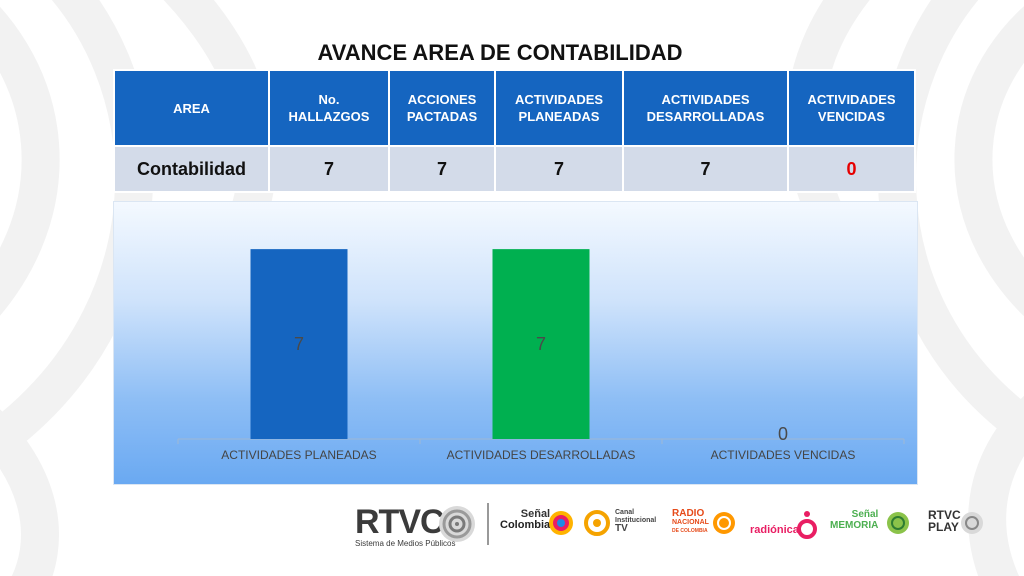 The image size is (1024, 576). What do you see at coordinates (559, 108) in the screenshot?
I see `header-actividades-planeadas: ACTIVIDADES PLANEADAS` at bounding box center [559, 108].